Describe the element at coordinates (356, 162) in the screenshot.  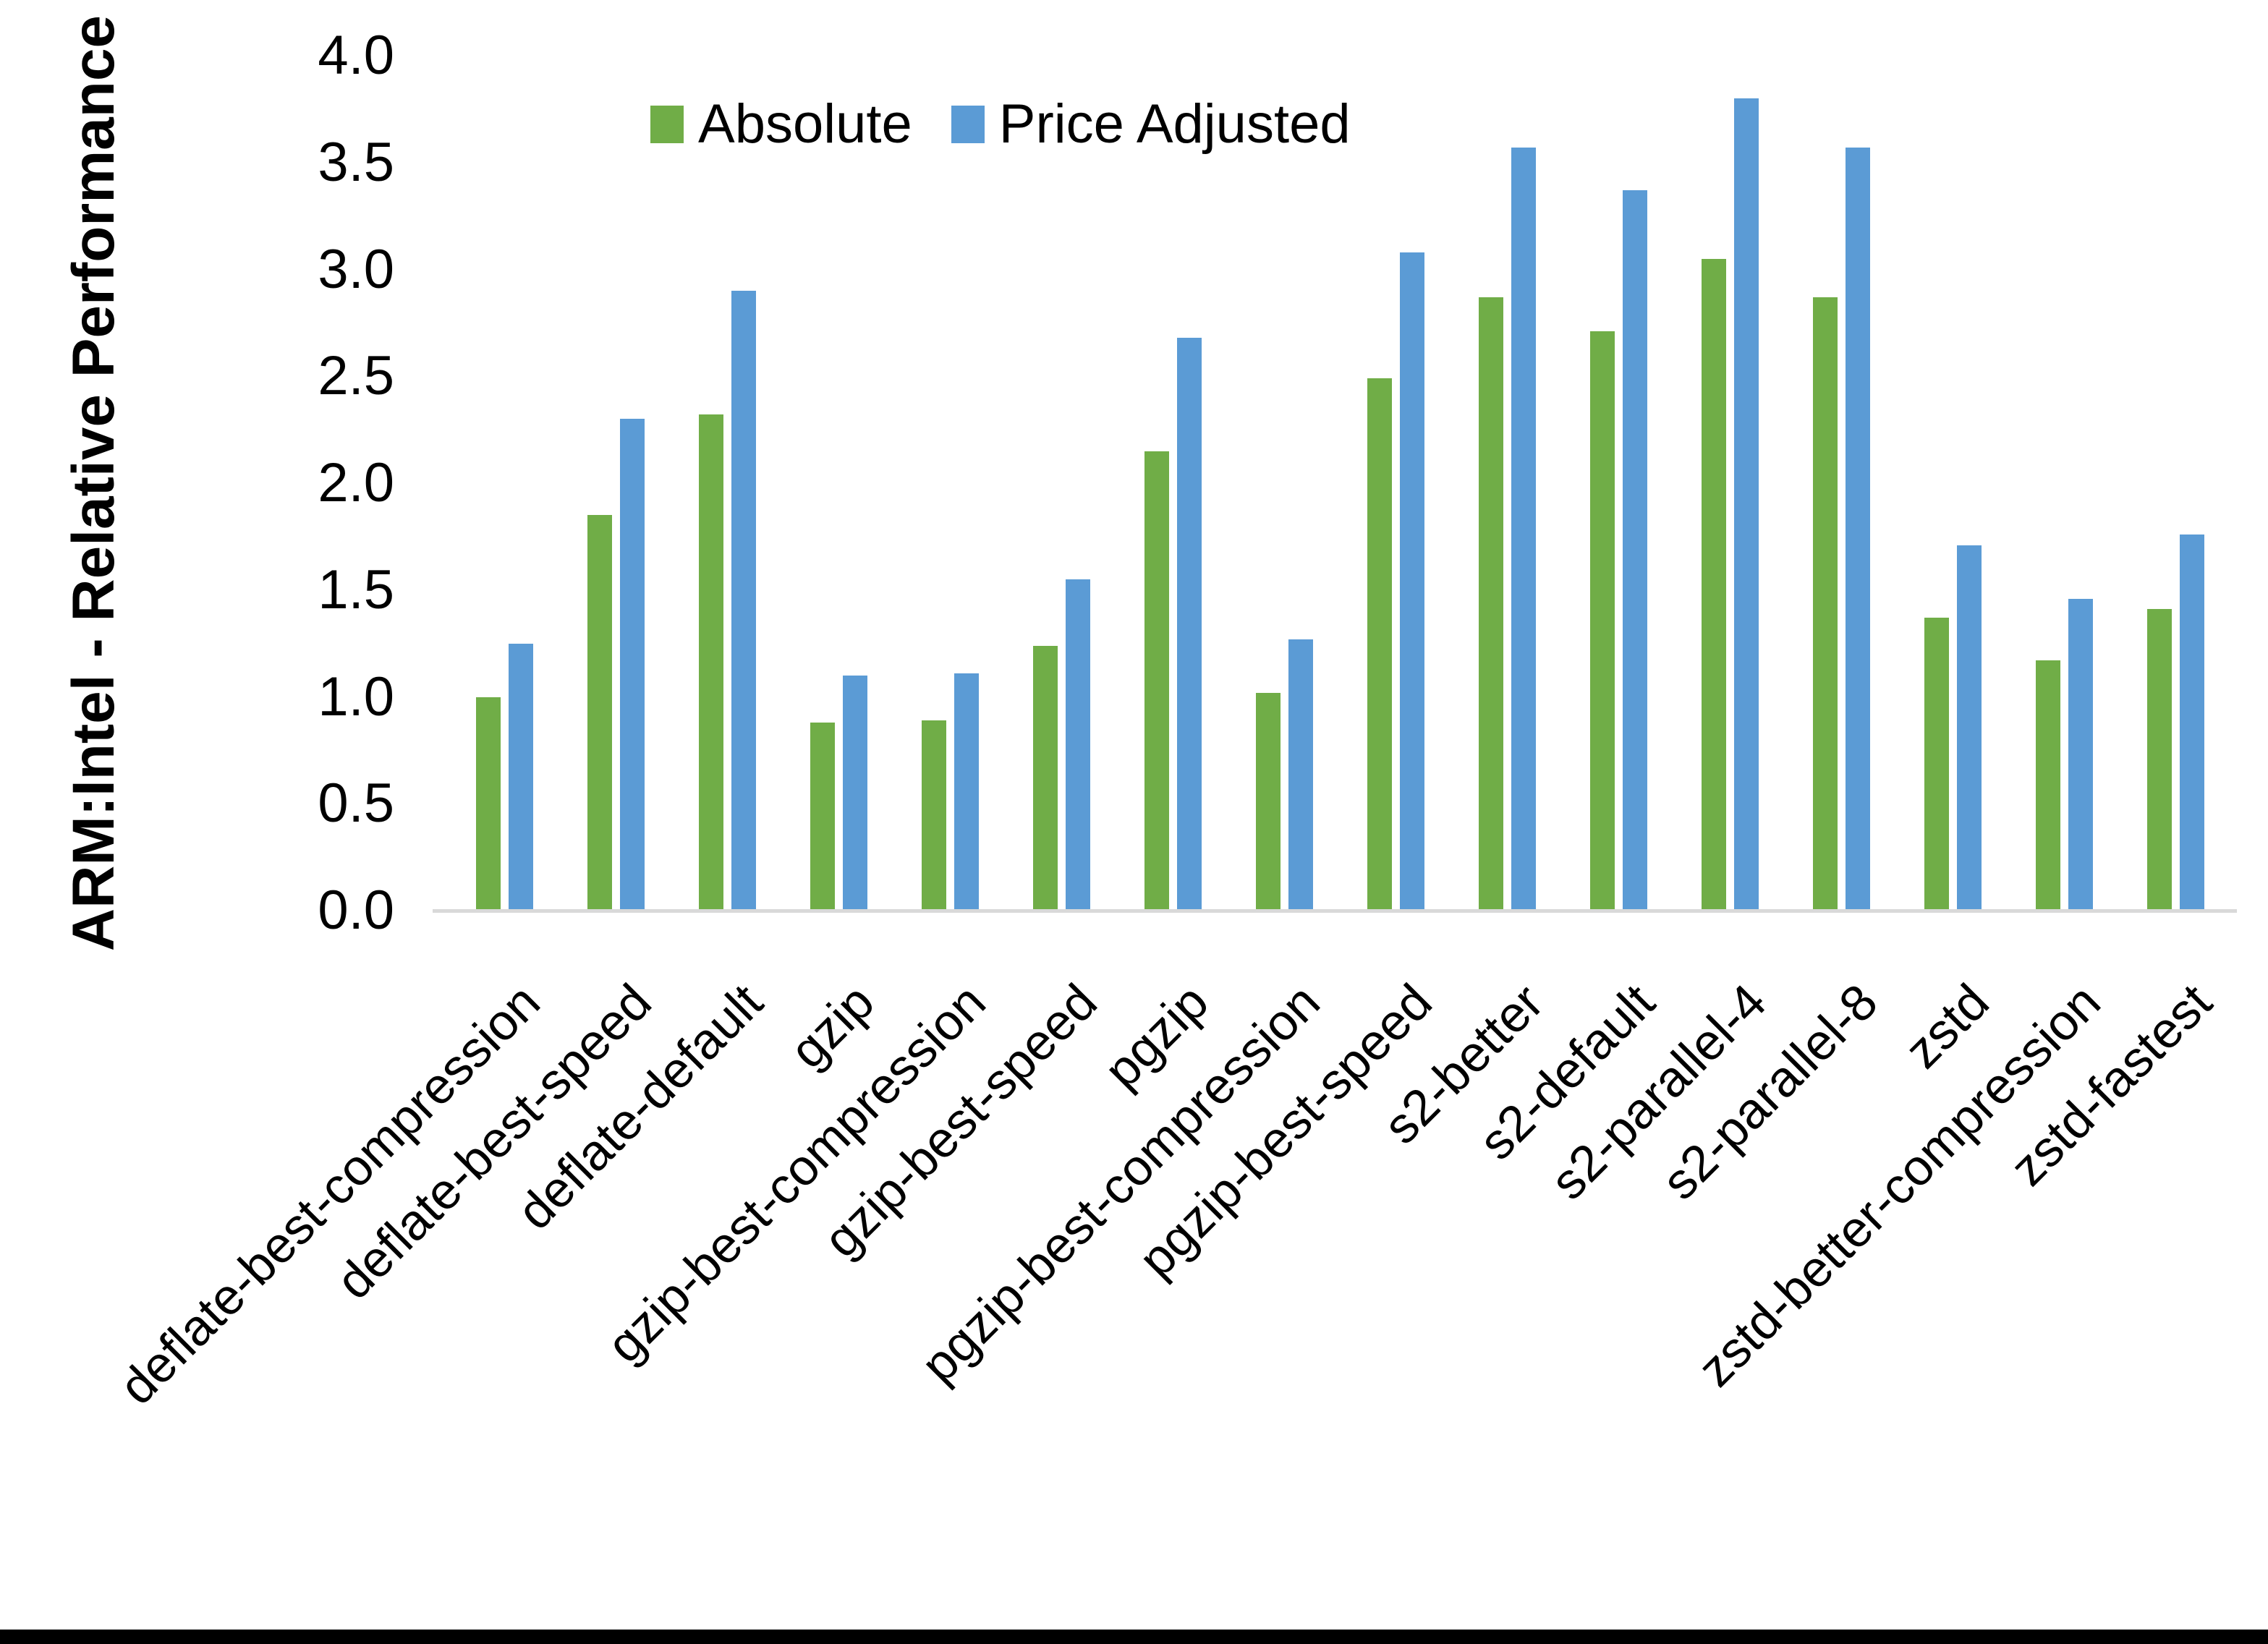
I see `y-tick-label-3.5: 3.5` at that location.